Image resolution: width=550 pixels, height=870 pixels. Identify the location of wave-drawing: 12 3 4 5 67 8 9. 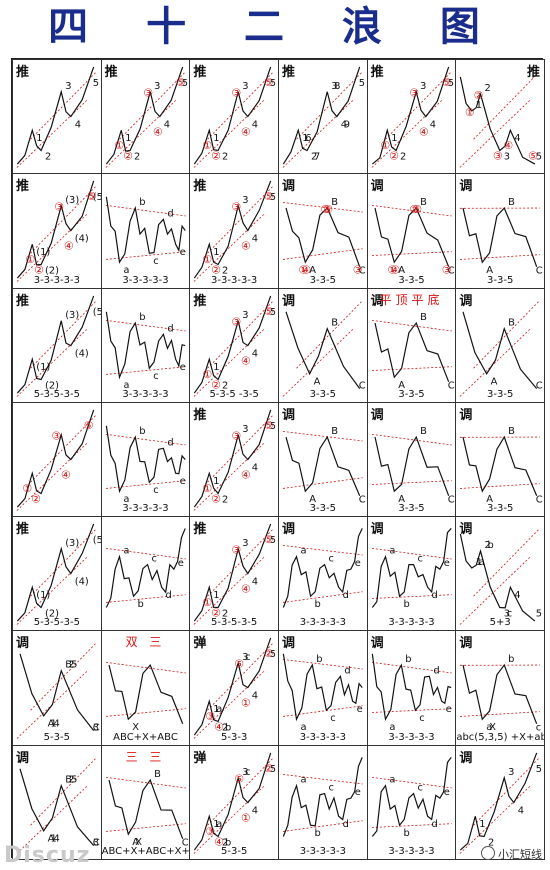
(323, 117).